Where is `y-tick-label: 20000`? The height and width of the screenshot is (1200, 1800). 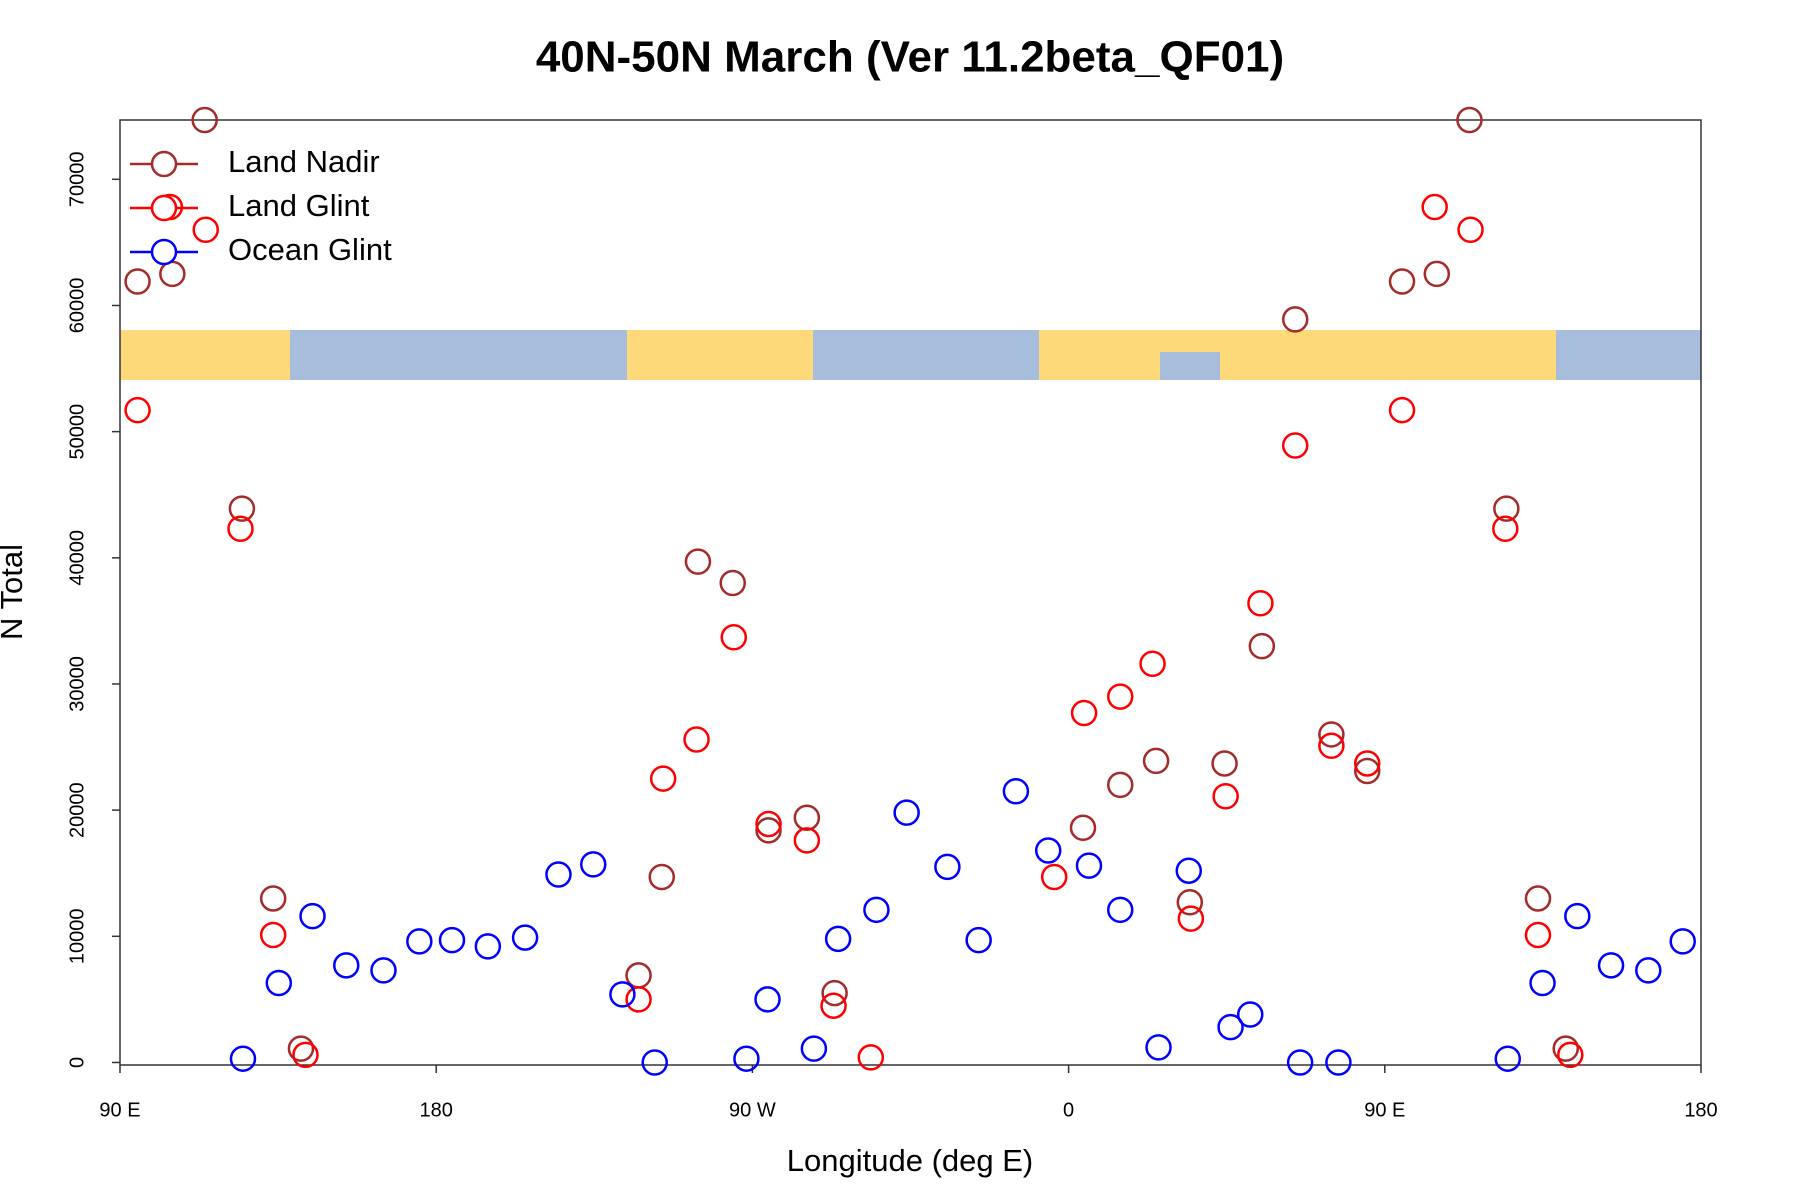 y-tick-label: 20000 is located at coordinates (77, 810).